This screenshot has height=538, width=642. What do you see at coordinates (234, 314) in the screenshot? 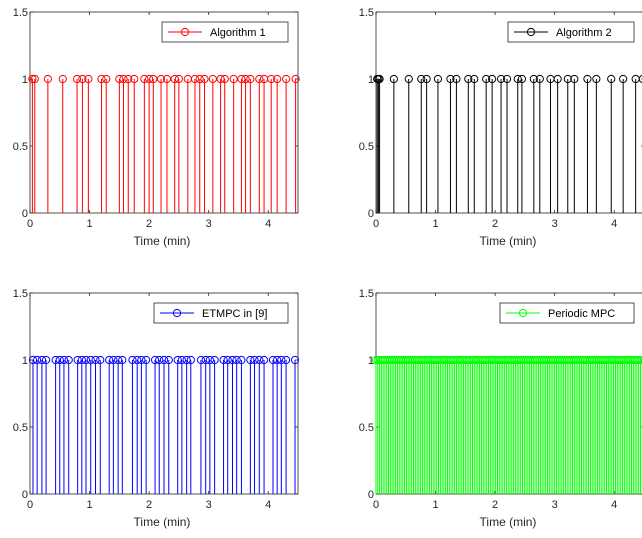
I see `legend-label: ETMPC in [9]` at bounding box center [234, 314].